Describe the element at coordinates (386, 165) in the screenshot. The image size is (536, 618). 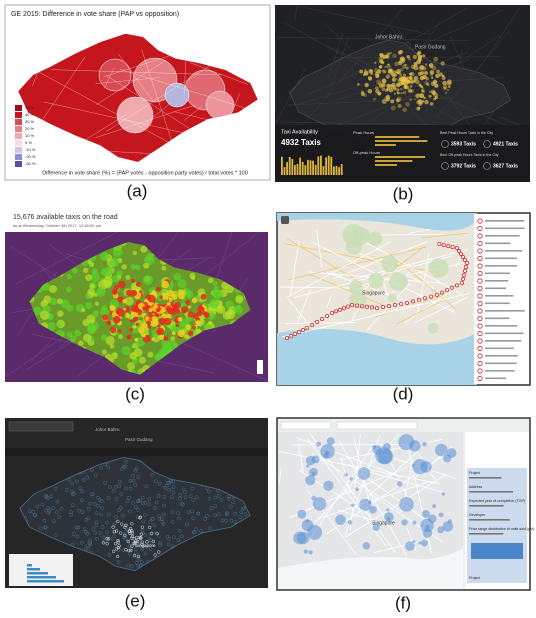
I see `section-bar` at that location.